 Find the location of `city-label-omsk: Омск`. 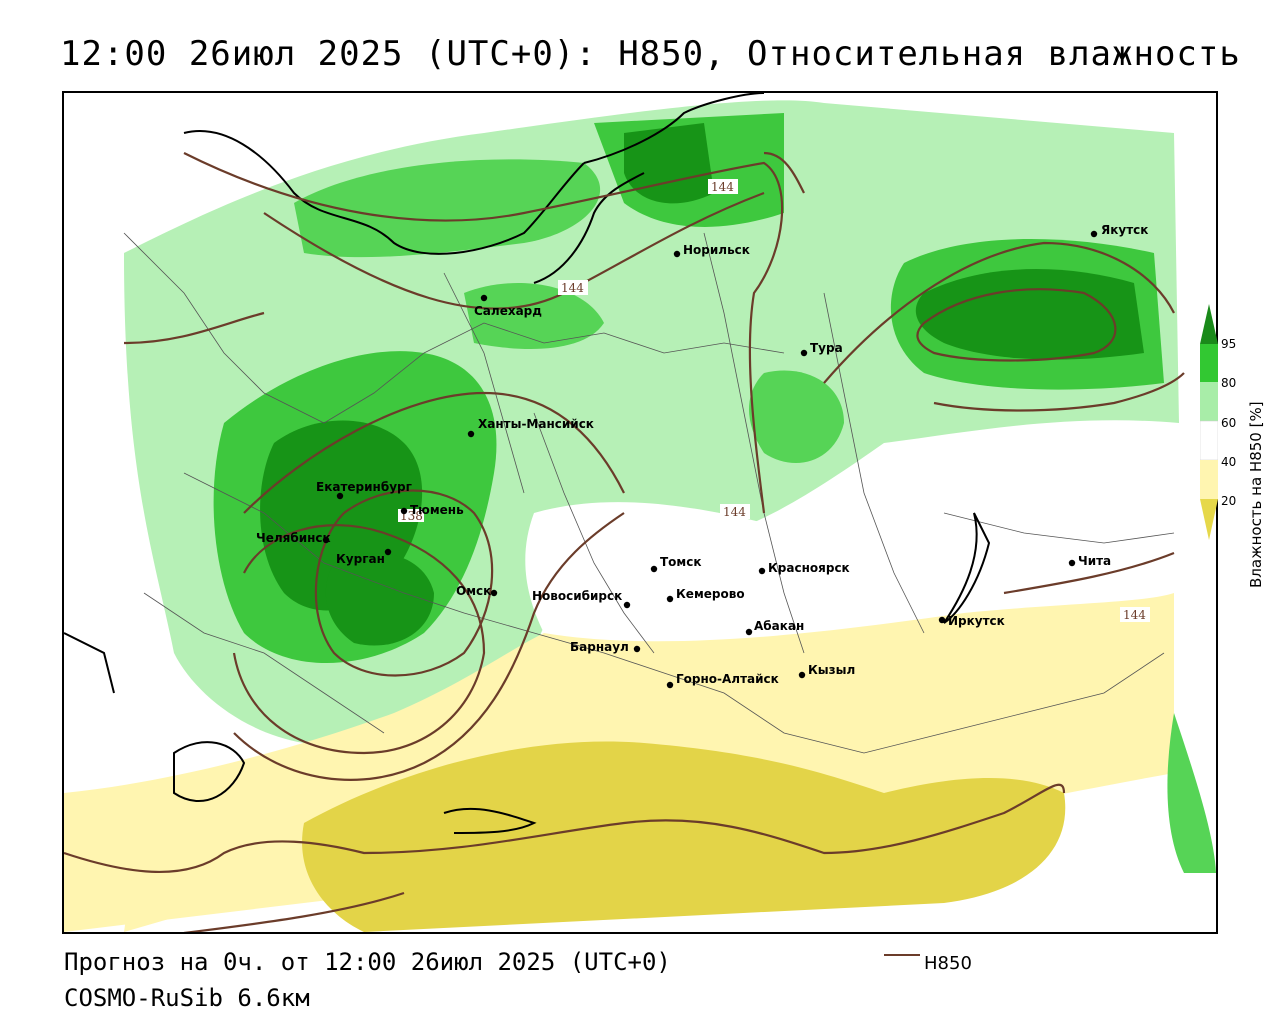

city-label-omsk: Омск is located at coordinates (473, 591).